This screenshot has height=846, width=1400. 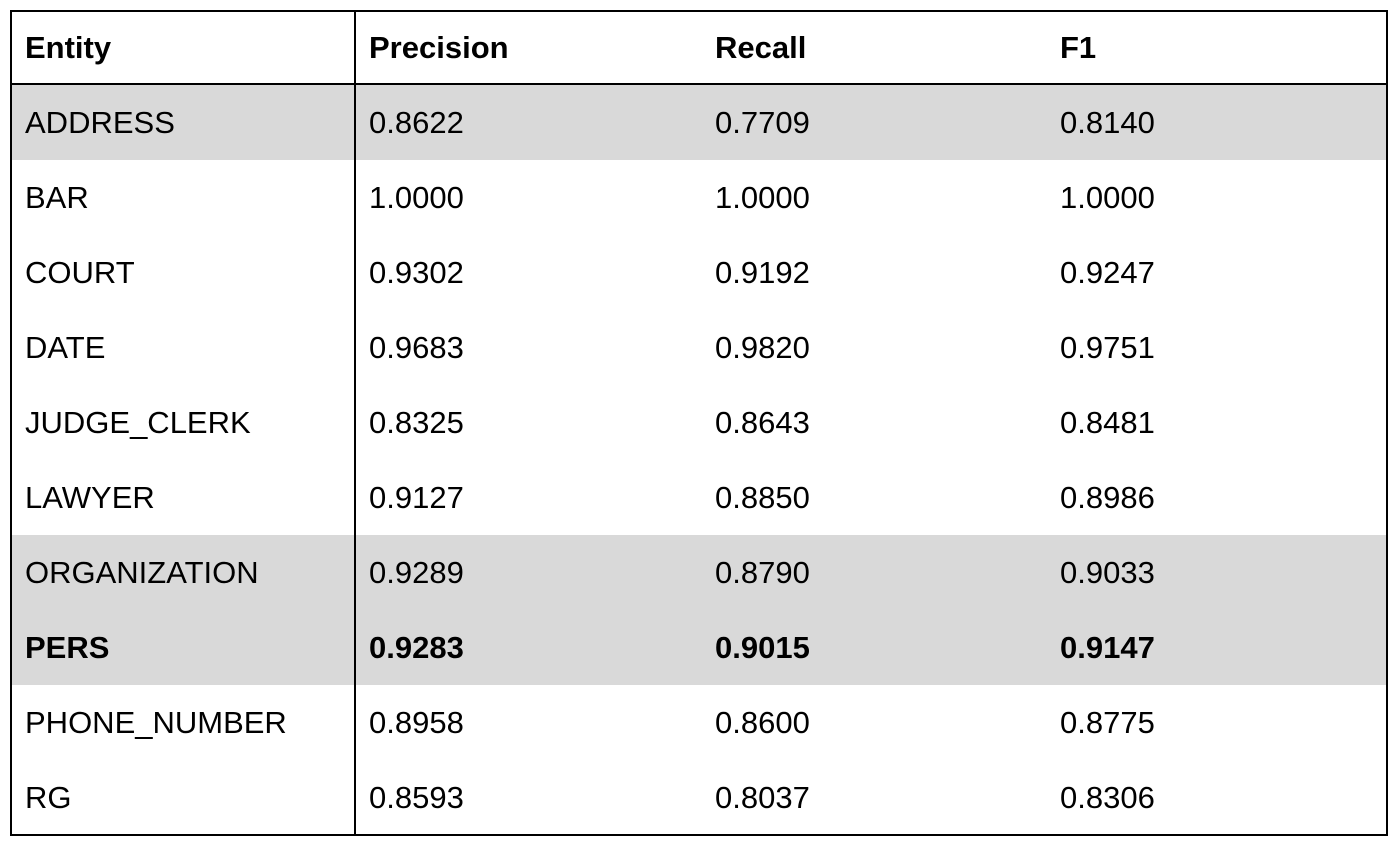 I want to click on table-row: PERS 0.9283 0.9015 0.9147, so click(x=699, y=647).